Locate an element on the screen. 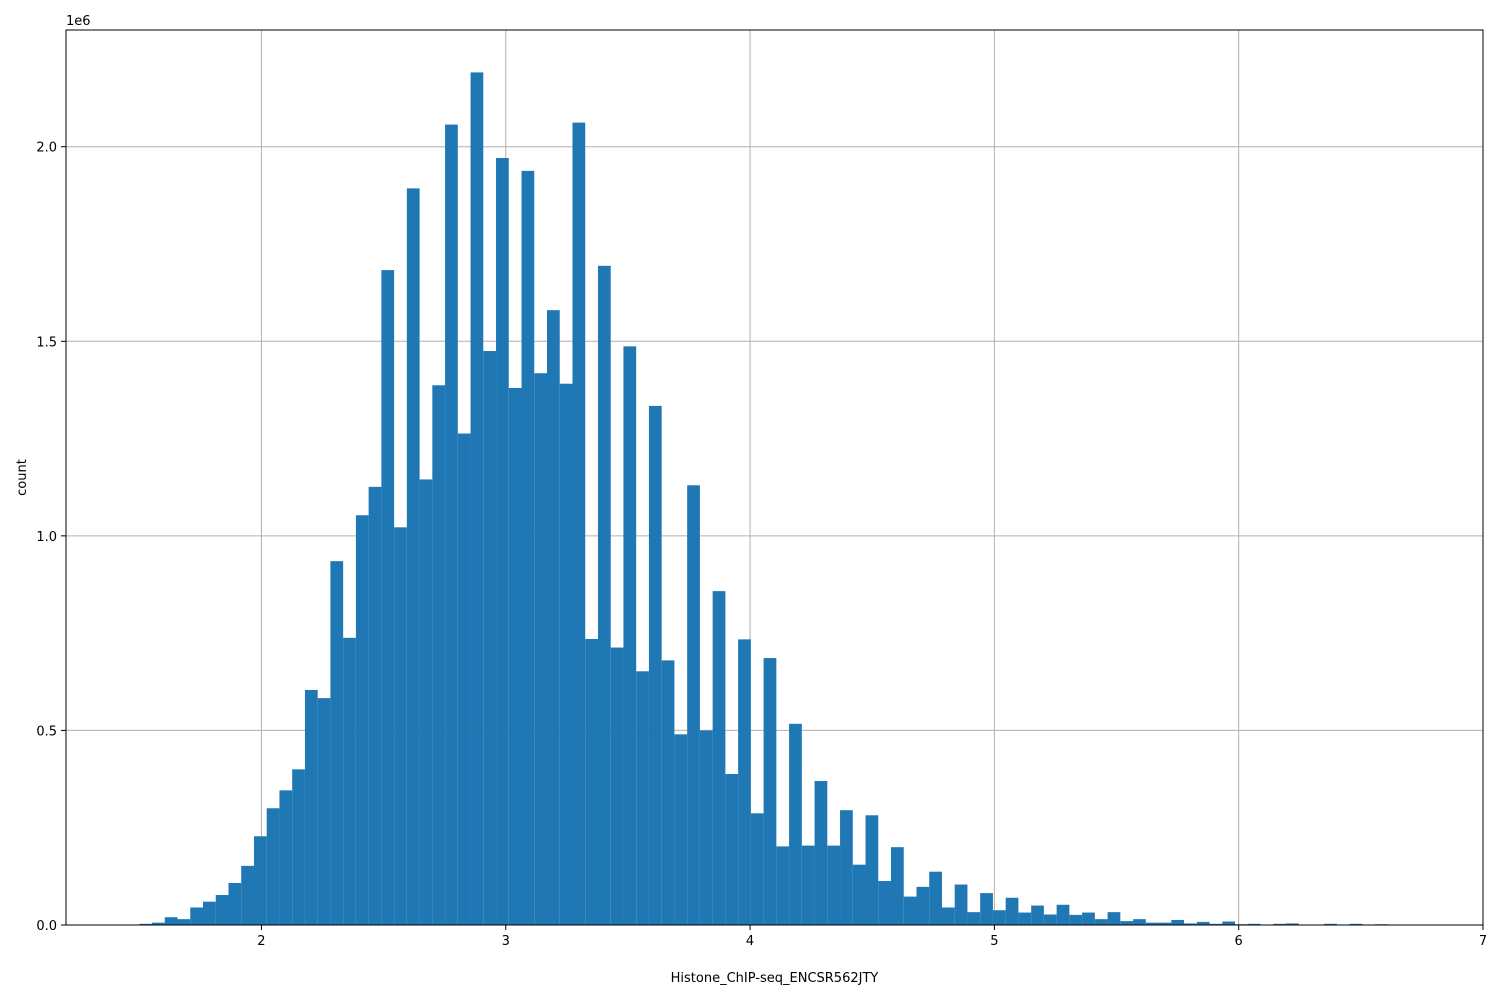  x-tick-label: 4 is located at coordinates (750, 941).